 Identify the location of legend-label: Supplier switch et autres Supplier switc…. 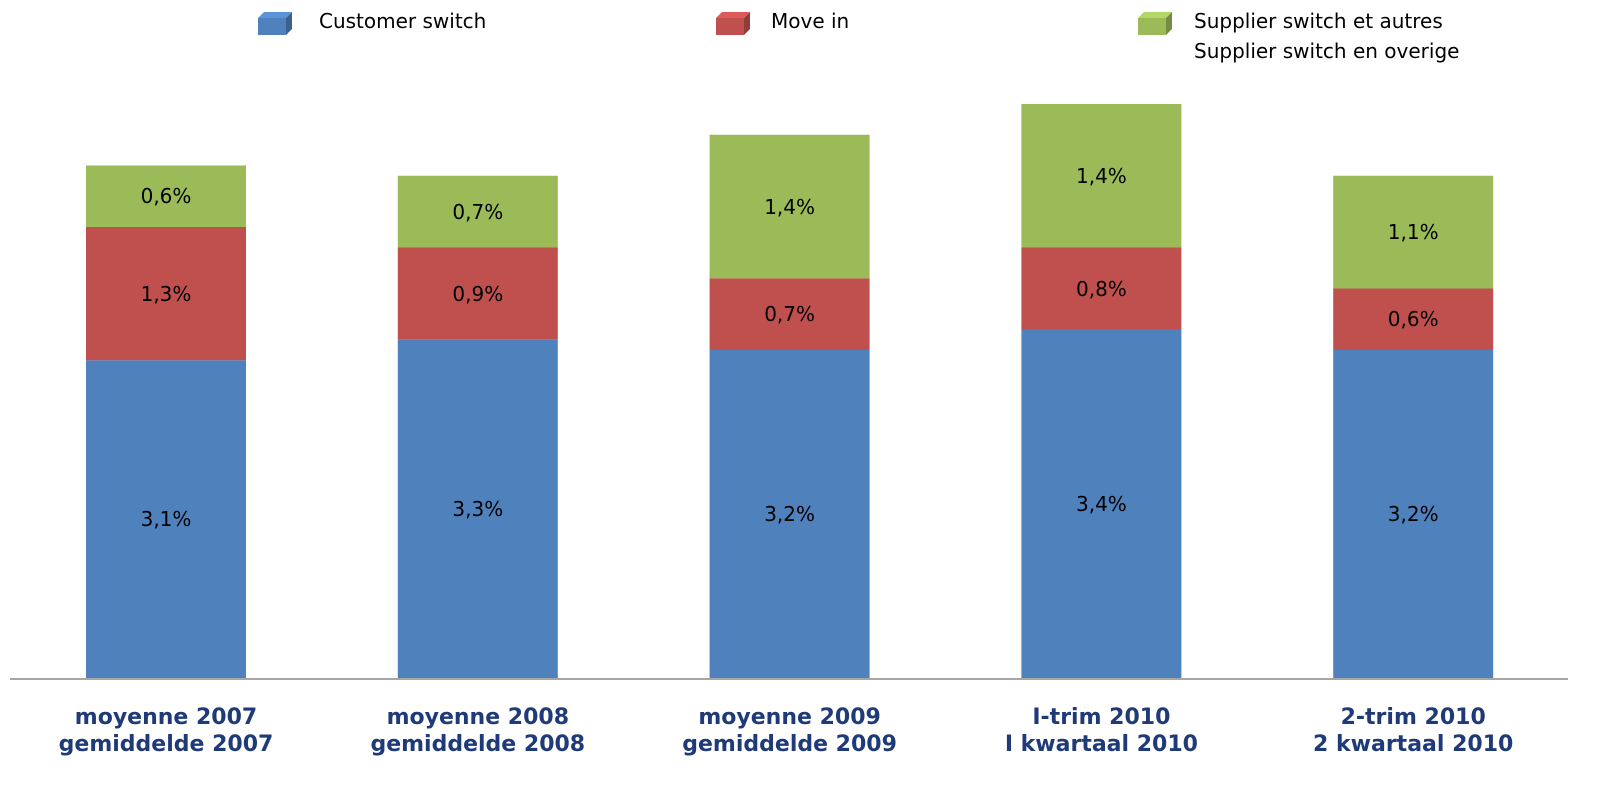
(1327, 36).